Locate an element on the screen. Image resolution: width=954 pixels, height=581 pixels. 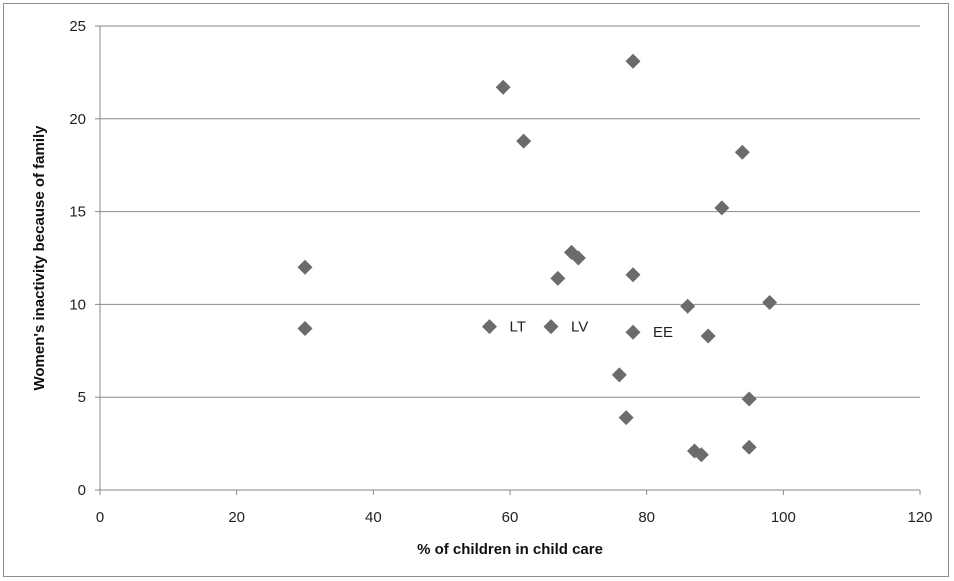
y-tick-label: 25 is located at coordinates (77, 26).